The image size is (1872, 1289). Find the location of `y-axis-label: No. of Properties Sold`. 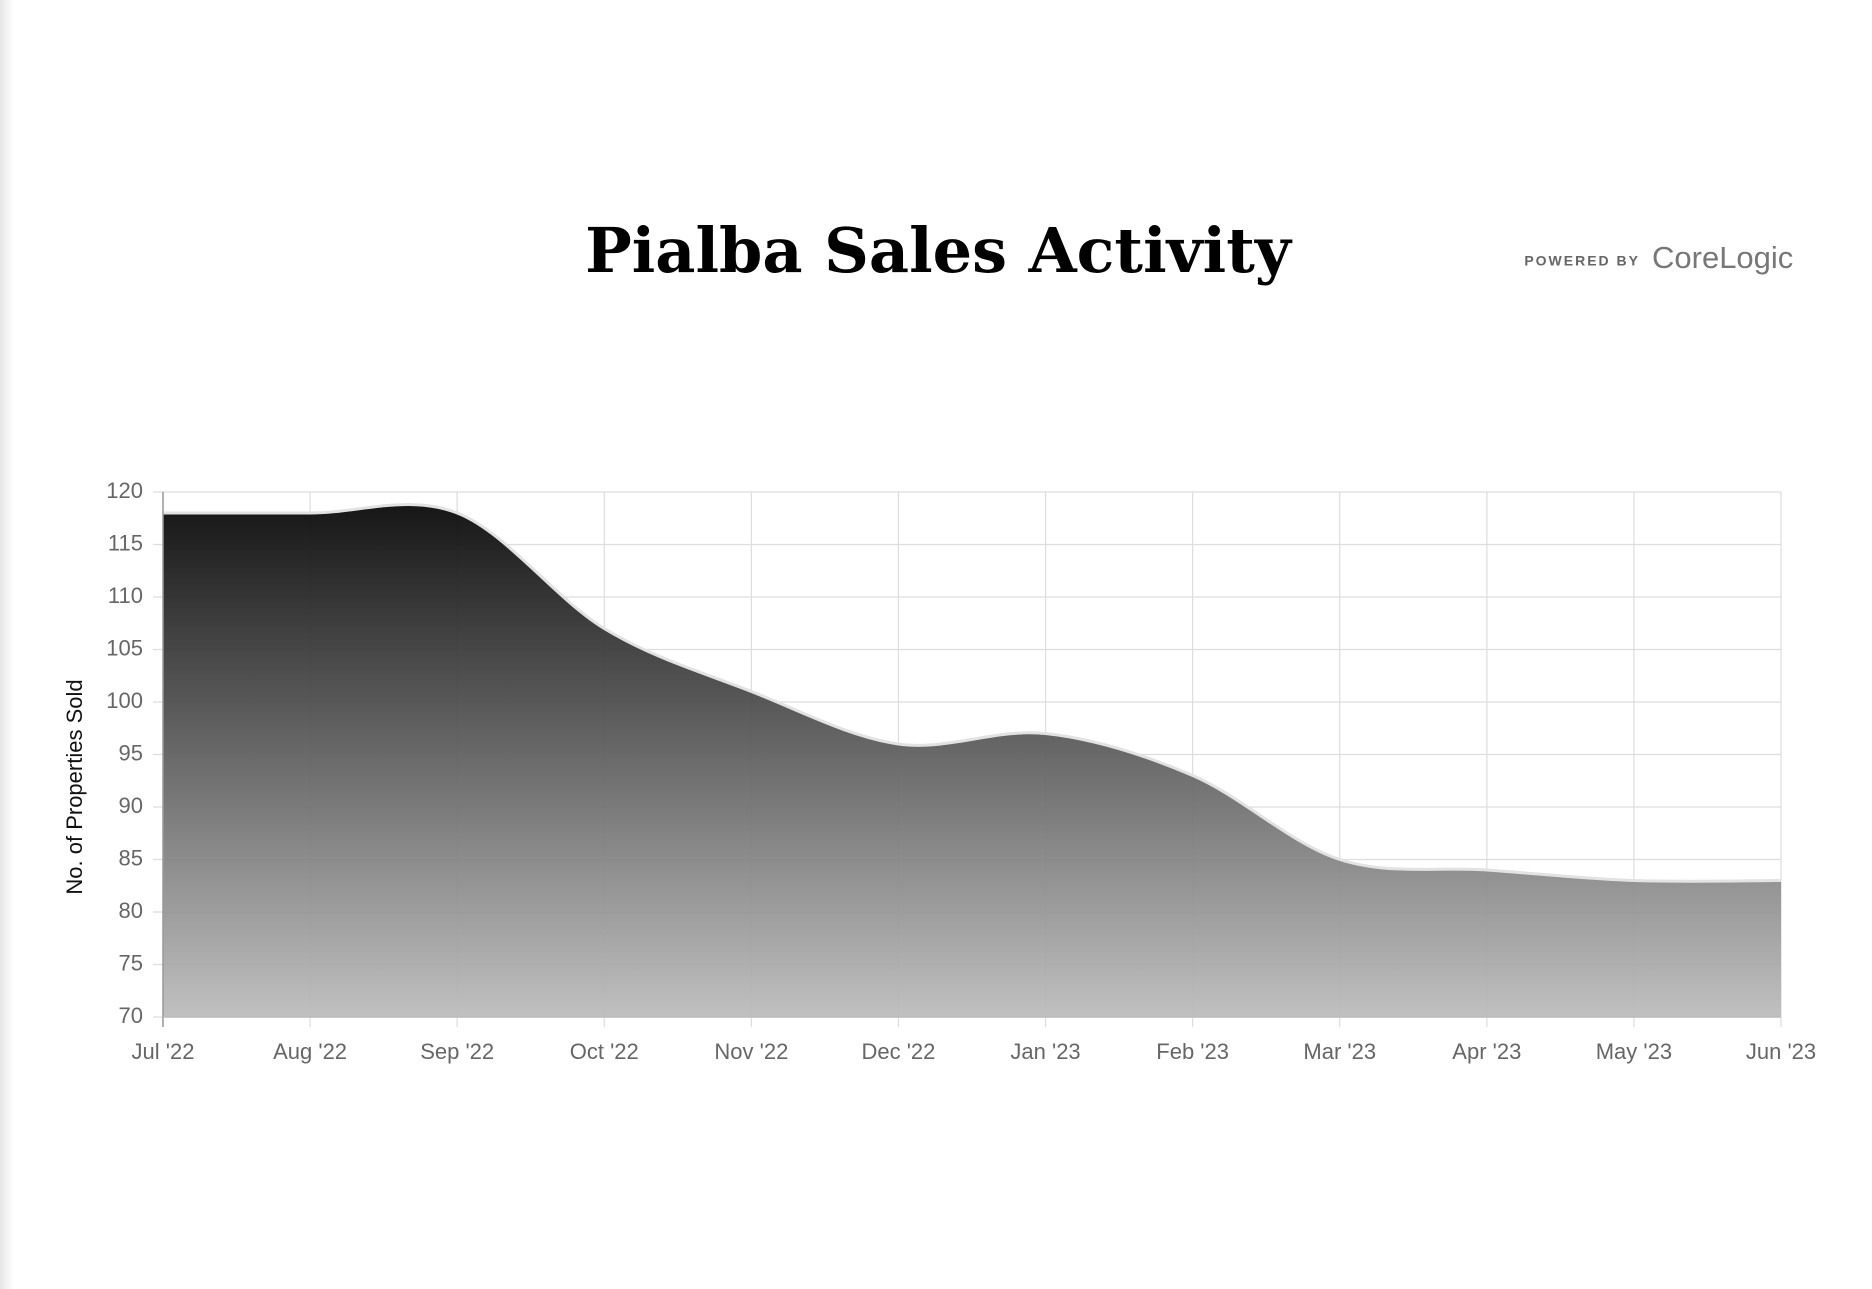

y-axis-label: No. of Properties Sold is located at coordinates (74, 786).